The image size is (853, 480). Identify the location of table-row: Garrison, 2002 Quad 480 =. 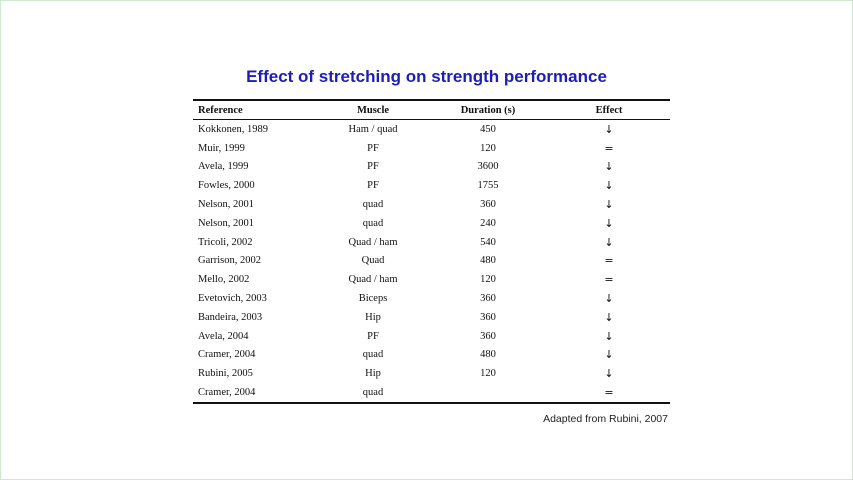
(431, 261).